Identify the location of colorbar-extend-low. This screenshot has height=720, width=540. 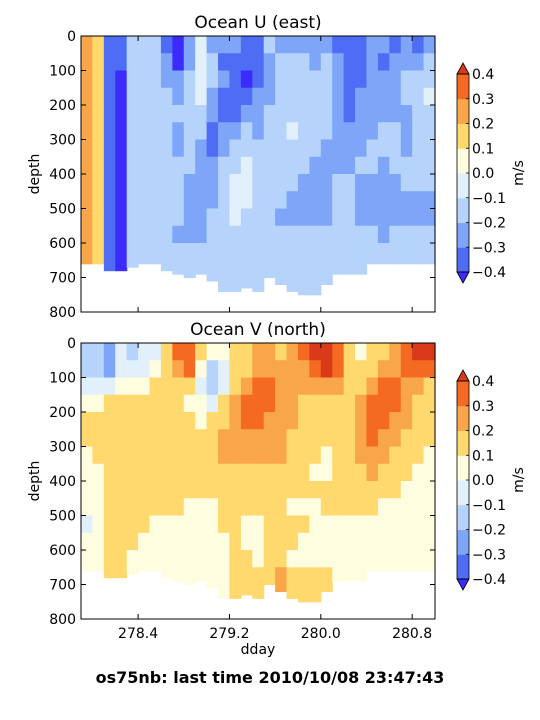
(463, 584).